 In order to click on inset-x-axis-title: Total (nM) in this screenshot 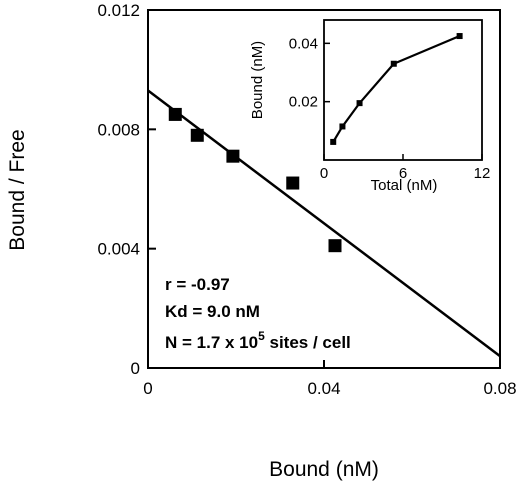, I will do `click(404, 185)`.